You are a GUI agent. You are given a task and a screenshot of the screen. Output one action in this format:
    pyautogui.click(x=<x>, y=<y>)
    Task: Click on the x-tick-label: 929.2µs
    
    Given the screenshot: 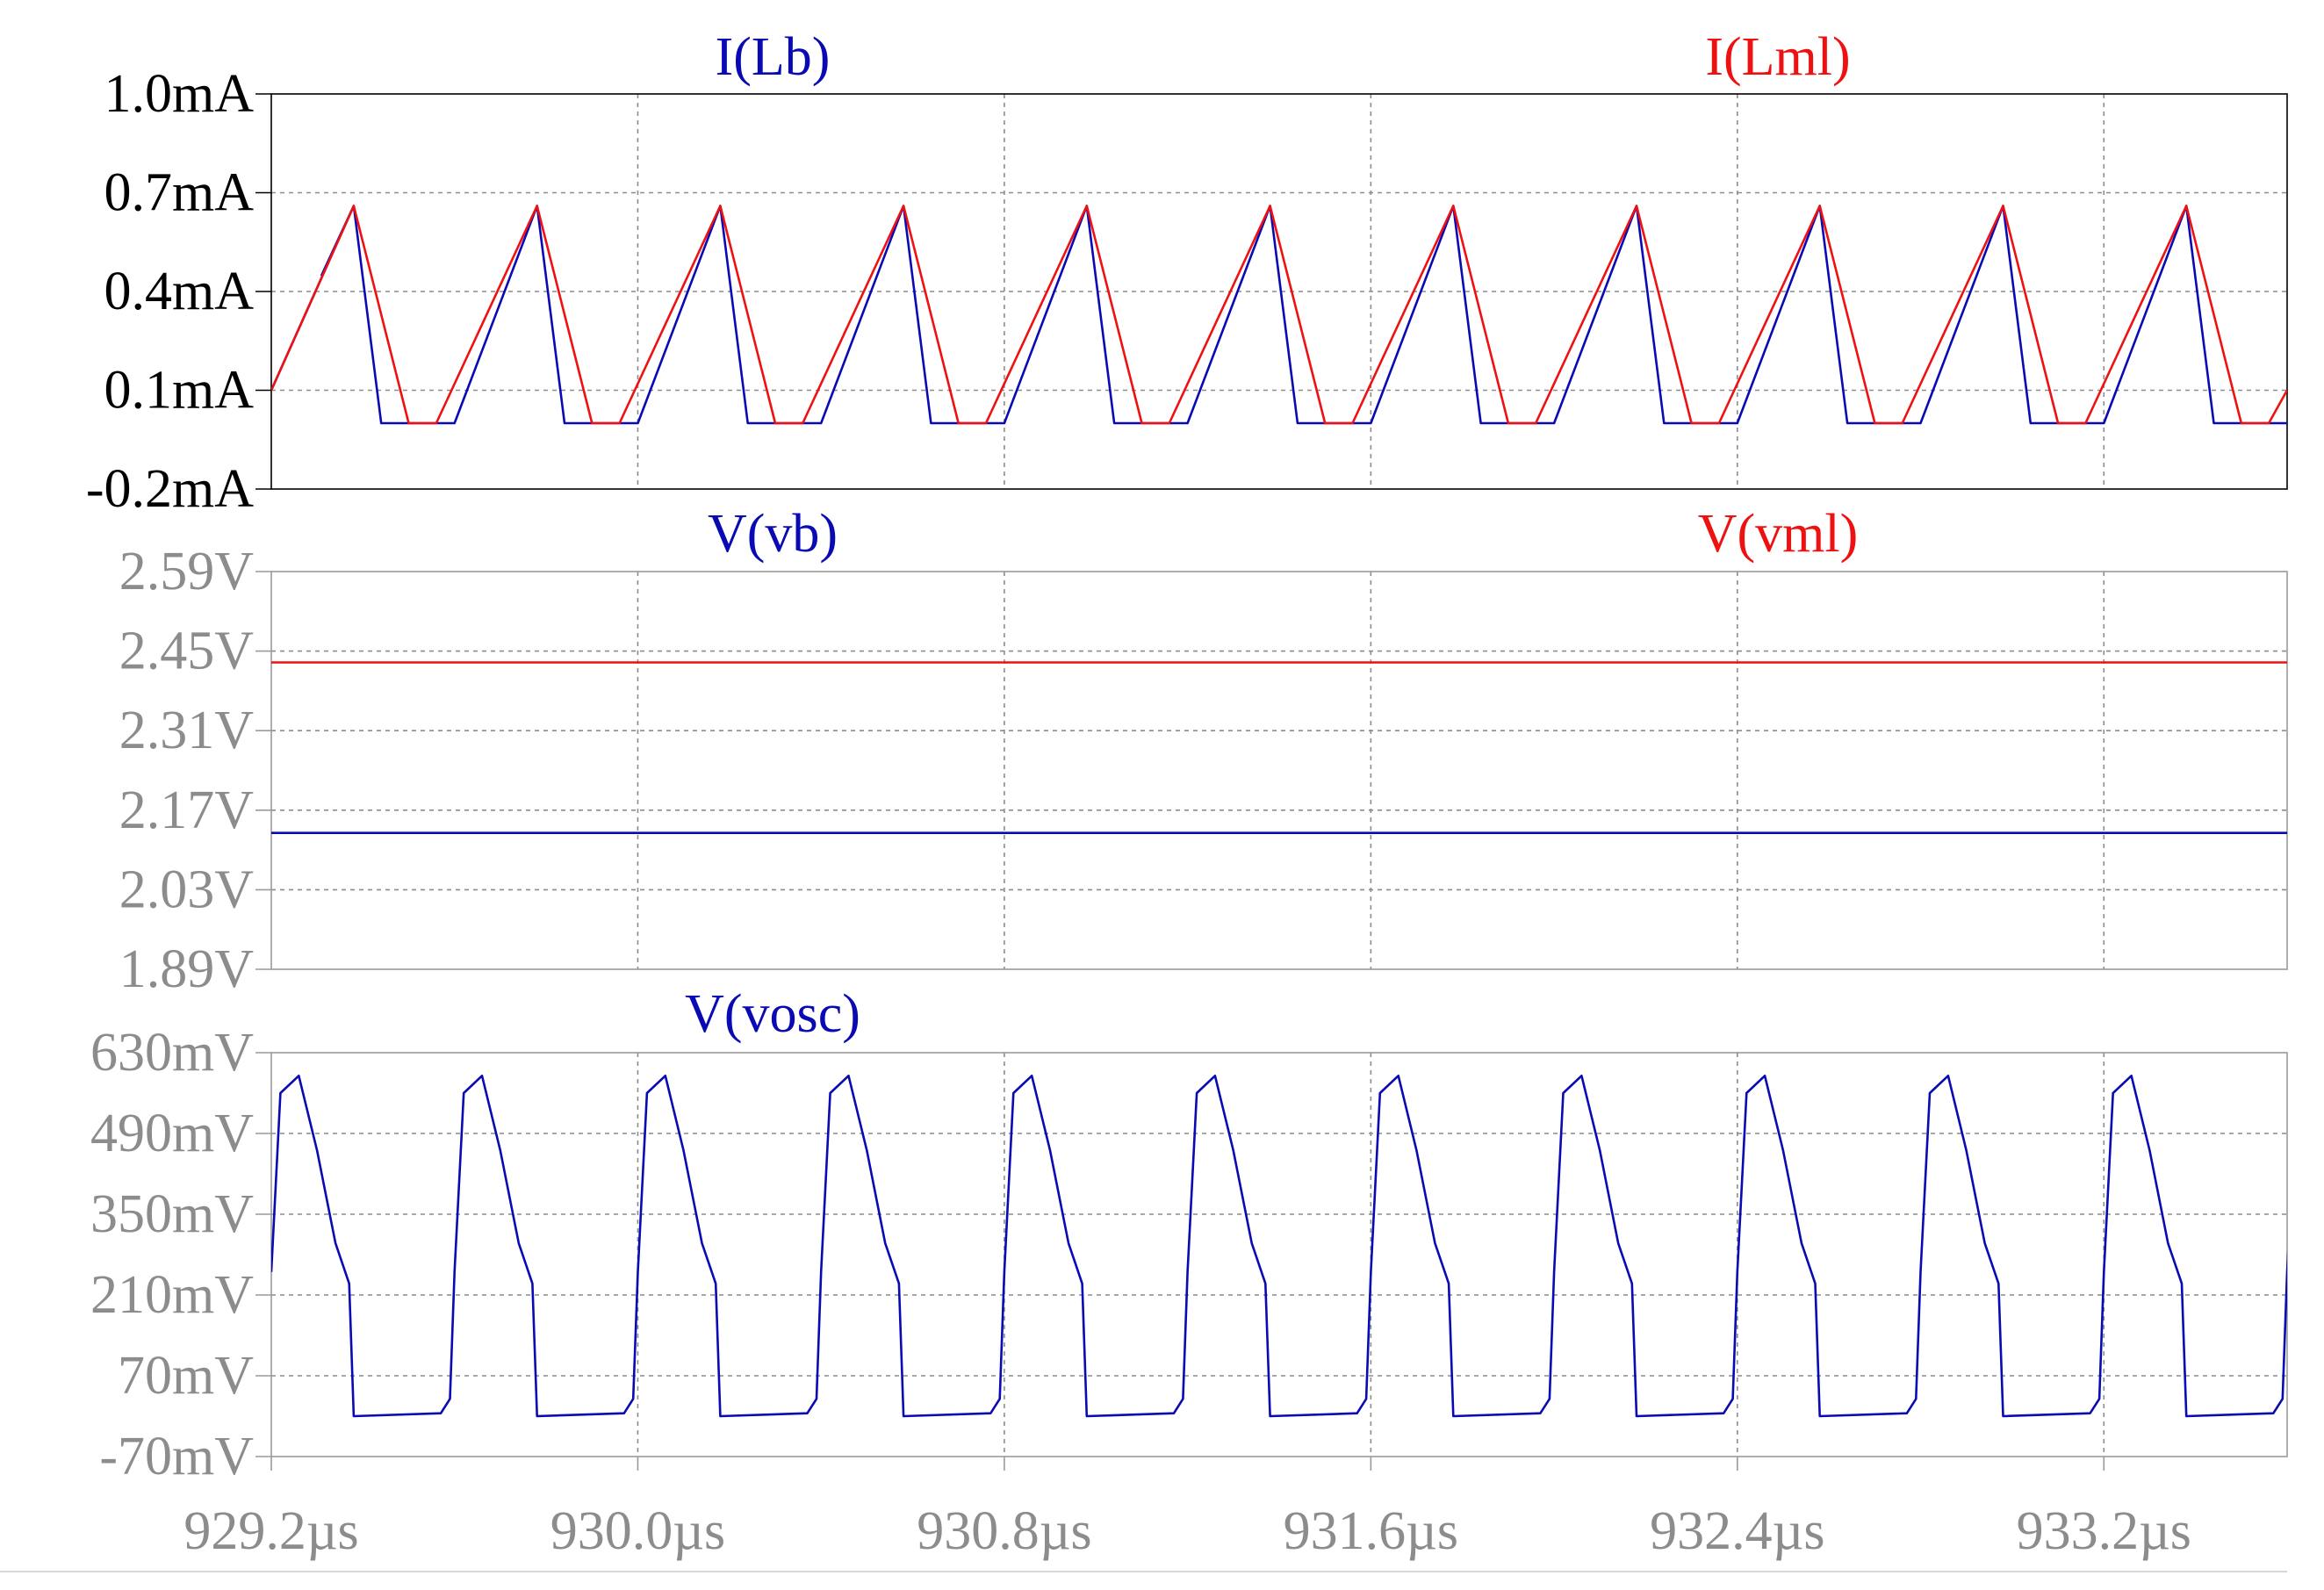 What is the action you would take?
    pyautogui.click(x=270, y=1531)
    